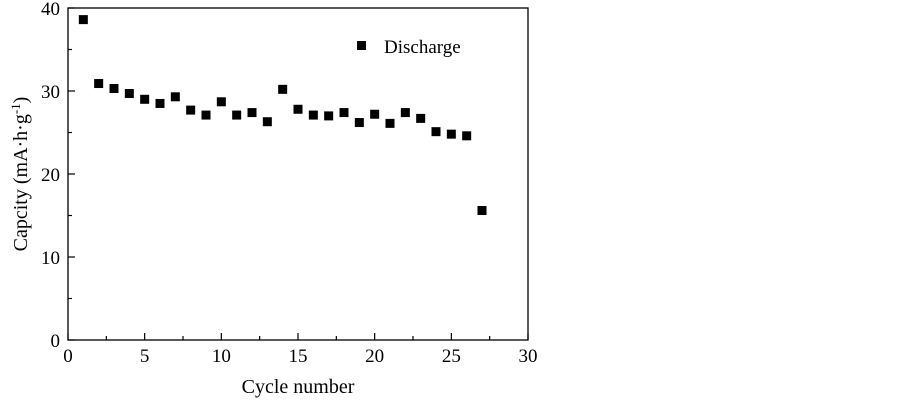 The height and width of the screenshot is (400, 903). Describe the element at coordinates (374, 356) in the screenshot. I see `x-tick-label: 20` at that location.